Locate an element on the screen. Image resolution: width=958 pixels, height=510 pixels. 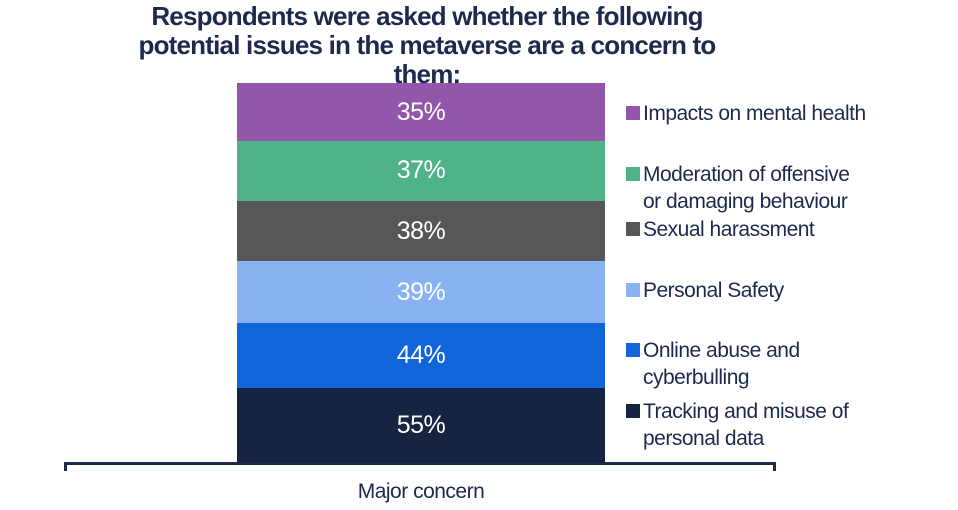
legend-label-line: cyberbulling is located at coordinates (696, 377).